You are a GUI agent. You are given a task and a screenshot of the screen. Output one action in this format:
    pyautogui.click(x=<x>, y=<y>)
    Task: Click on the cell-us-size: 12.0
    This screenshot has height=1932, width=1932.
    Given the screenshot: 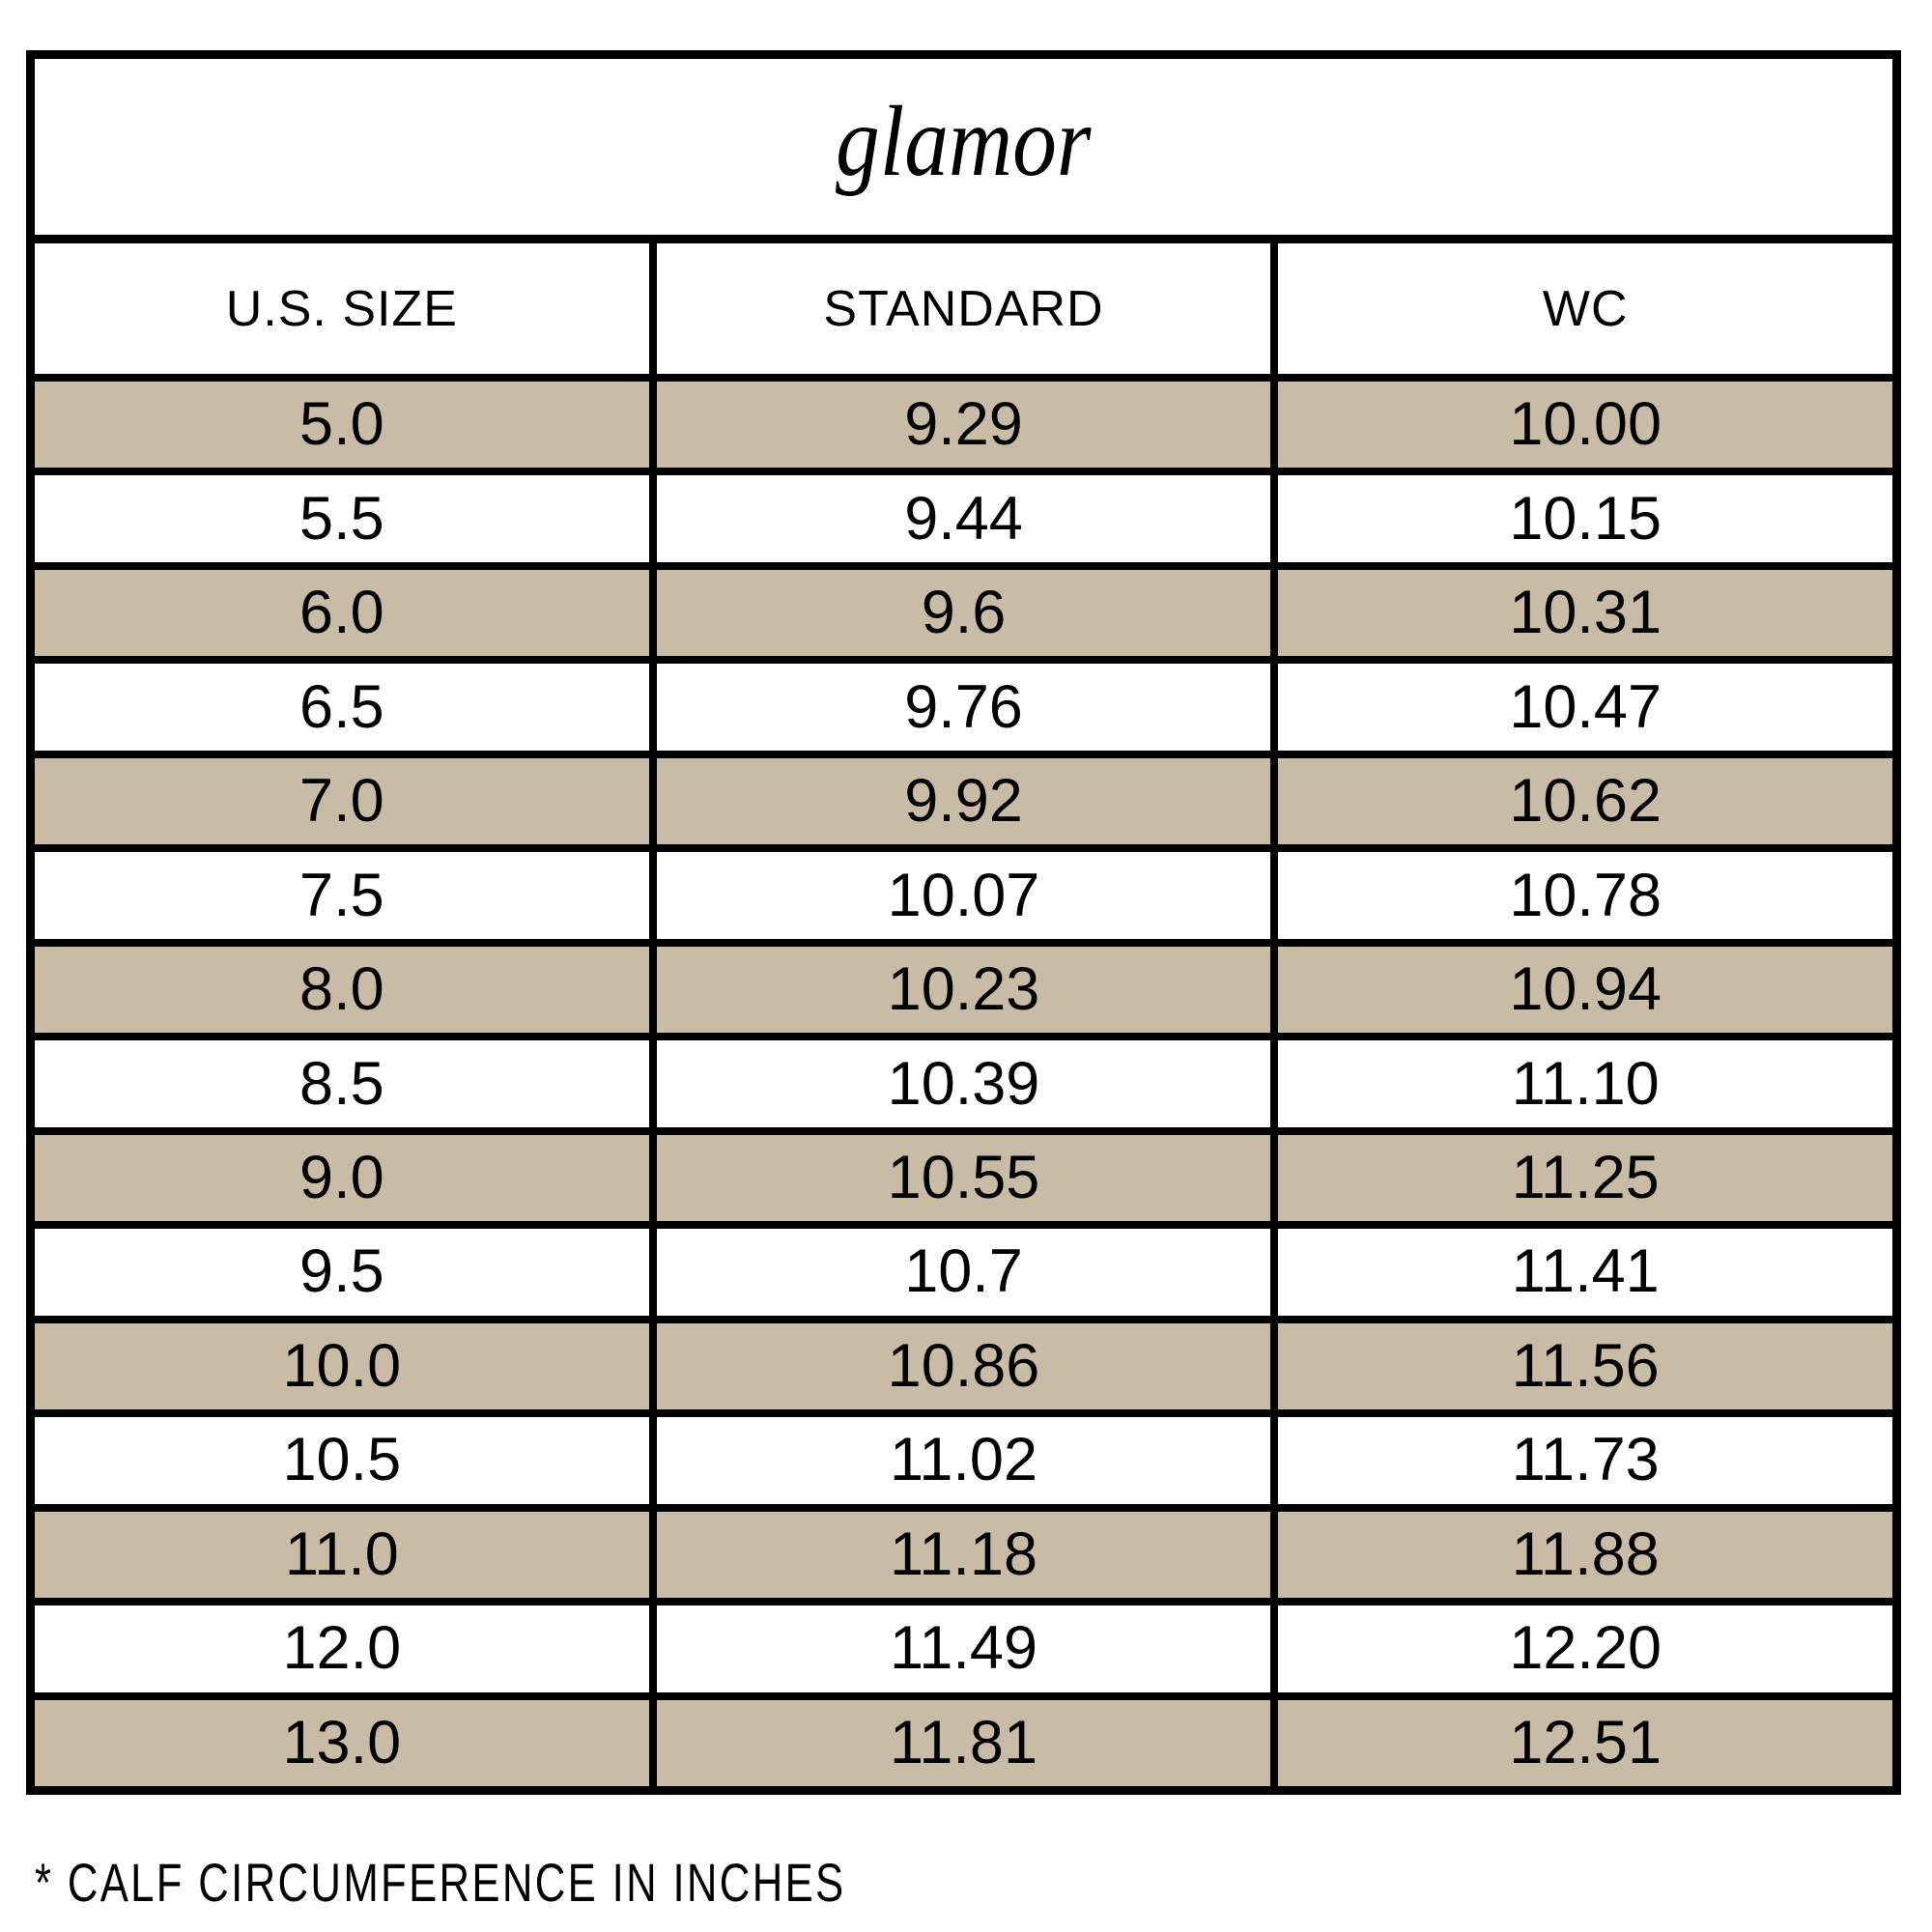 What is the action you would take?
    pyautogui.click(x=342, y=1648)
    